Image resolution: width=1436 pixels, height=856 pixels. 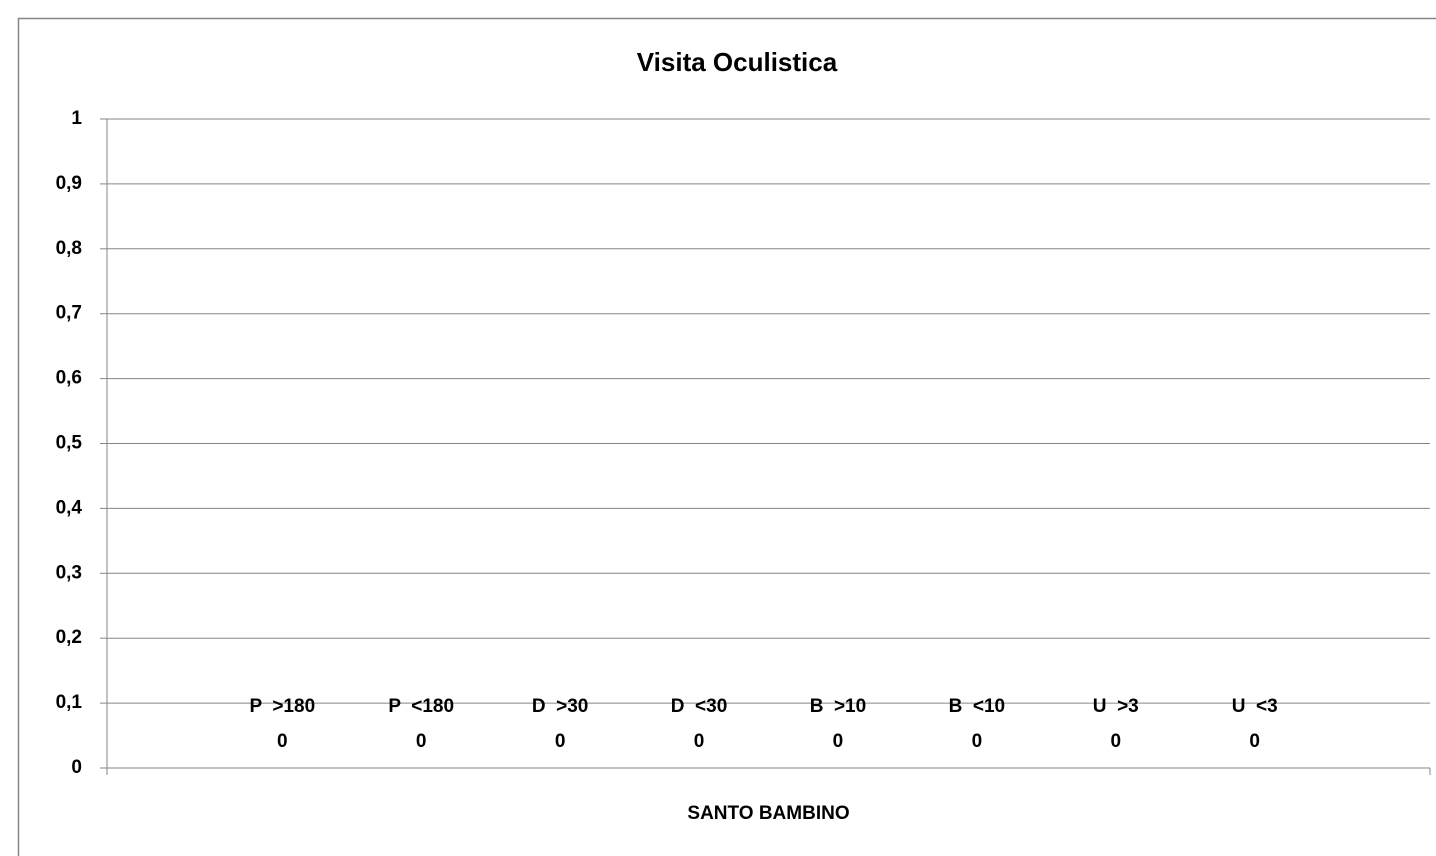 What do you see at coordinates (699, 706) in the screenshot?
I see `data-label-name: D <30` at bounding box center [699, 706].